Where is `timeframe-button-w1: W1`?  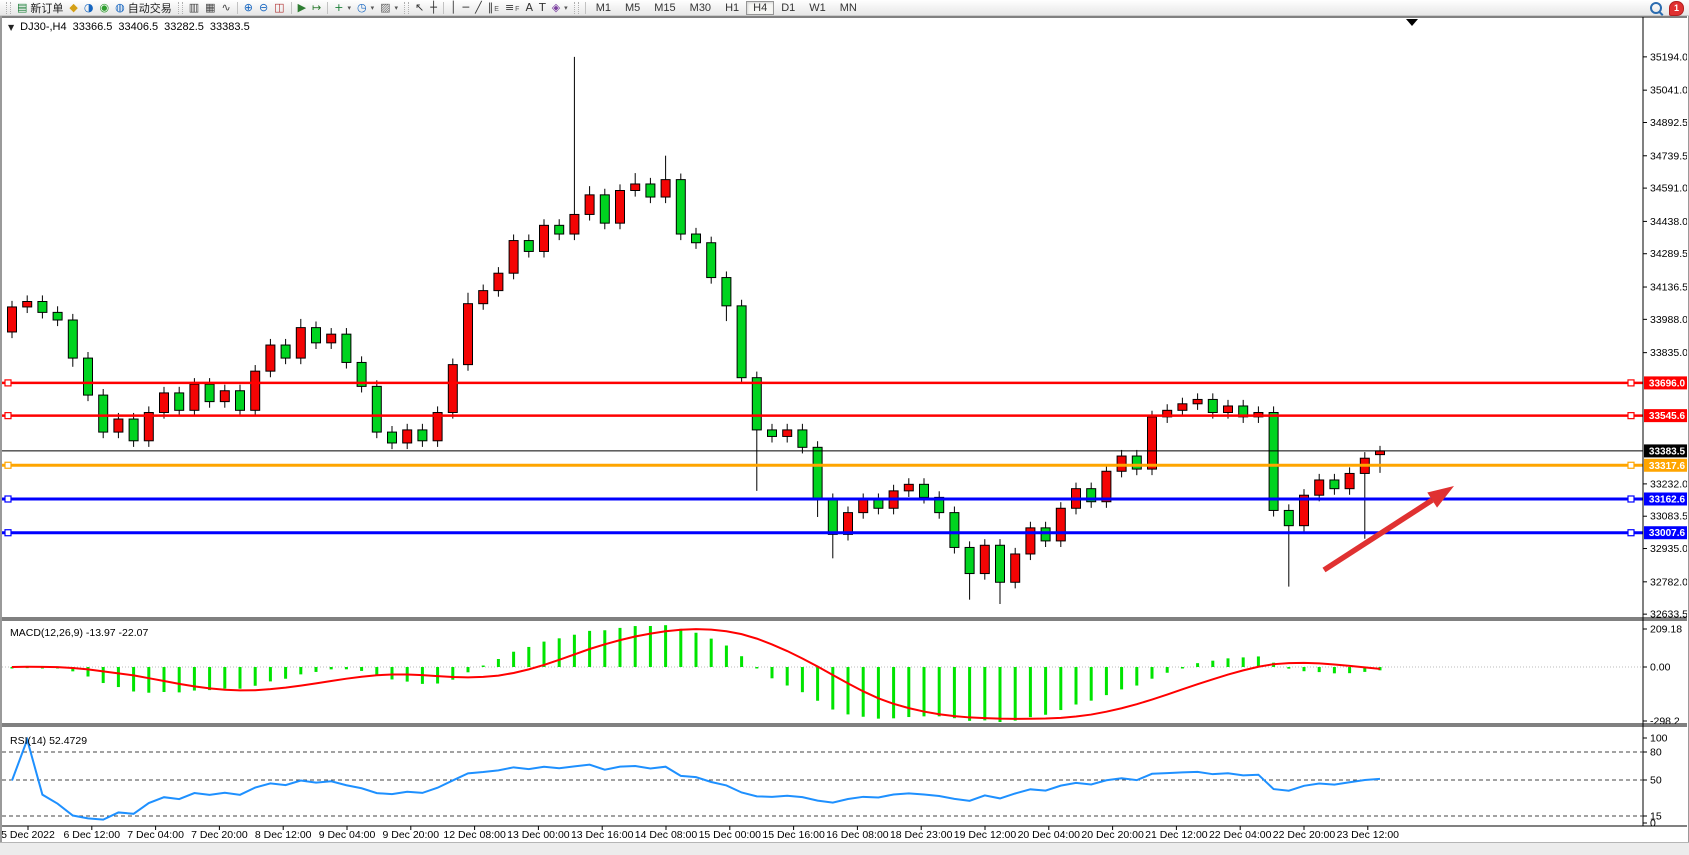 timeframe-button-w1: W1 is located at coordinates (817, 7).